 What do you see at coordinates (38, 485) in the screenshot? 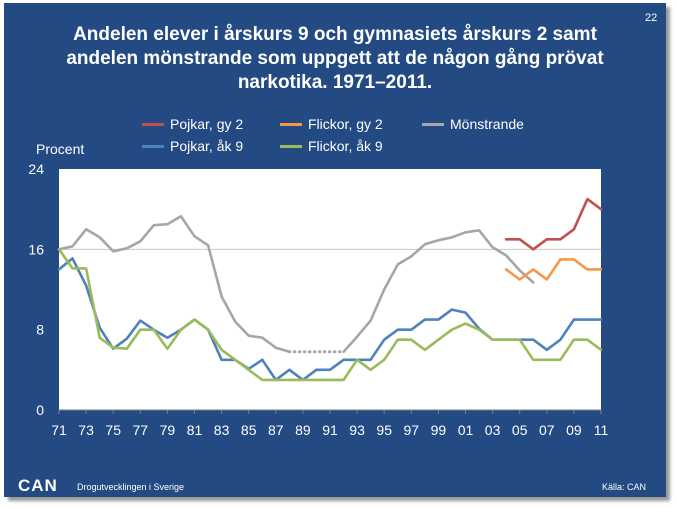
I see `can-logo: CAN` at bounding box center [38, 485].